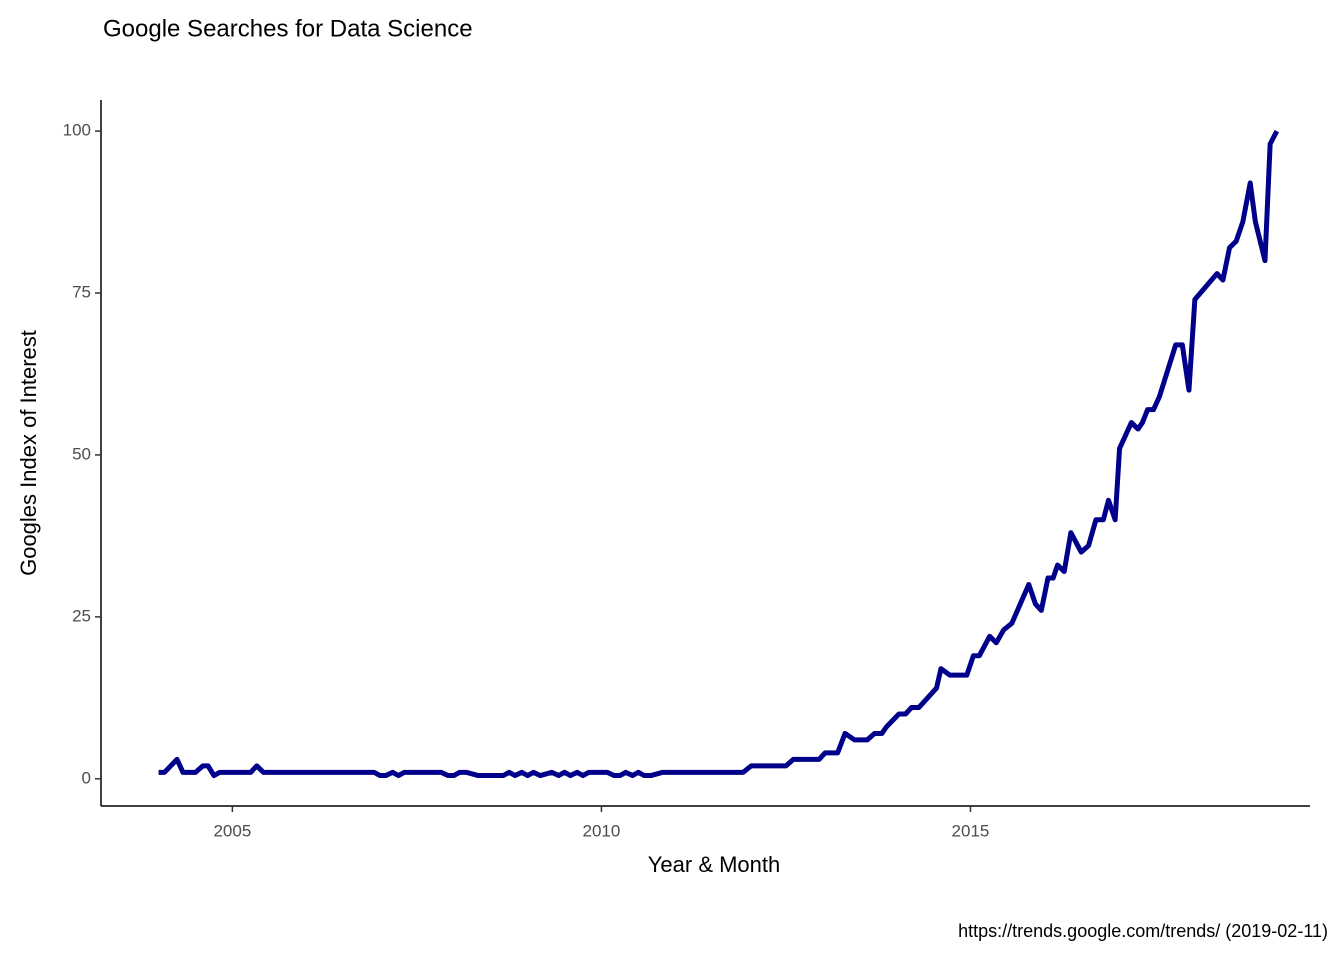  What do you see at coordinates (971, 830) in the screenshot?
I see `x-tick-label: 2015` at bounding box center [971, 830].